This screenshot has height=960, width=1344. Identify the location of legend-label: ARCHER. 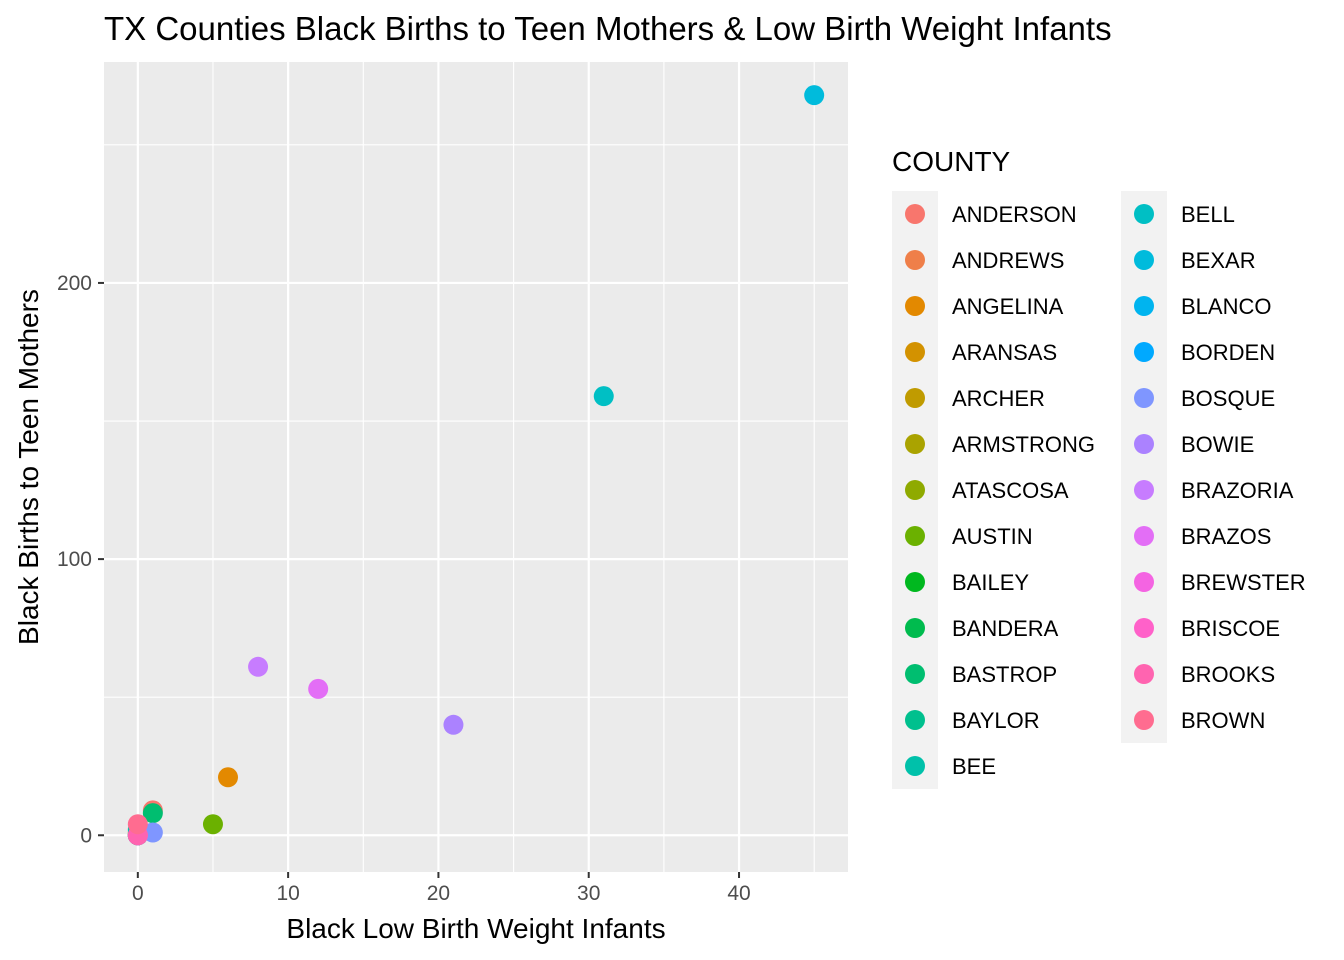
(998, 398).